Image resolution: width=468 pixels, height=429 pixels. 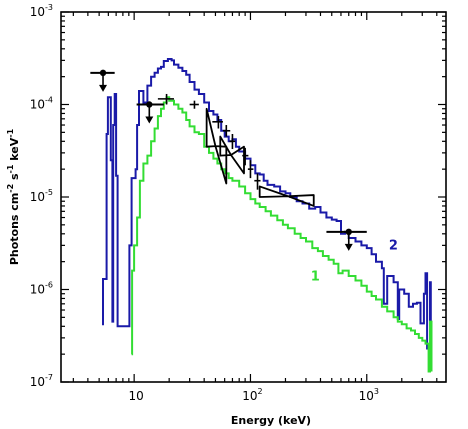 What do you see at coordinates (271, 420) in the screenshot?
I see `x-axis-label: Energy (keV)` at bounding box center [271, 420].